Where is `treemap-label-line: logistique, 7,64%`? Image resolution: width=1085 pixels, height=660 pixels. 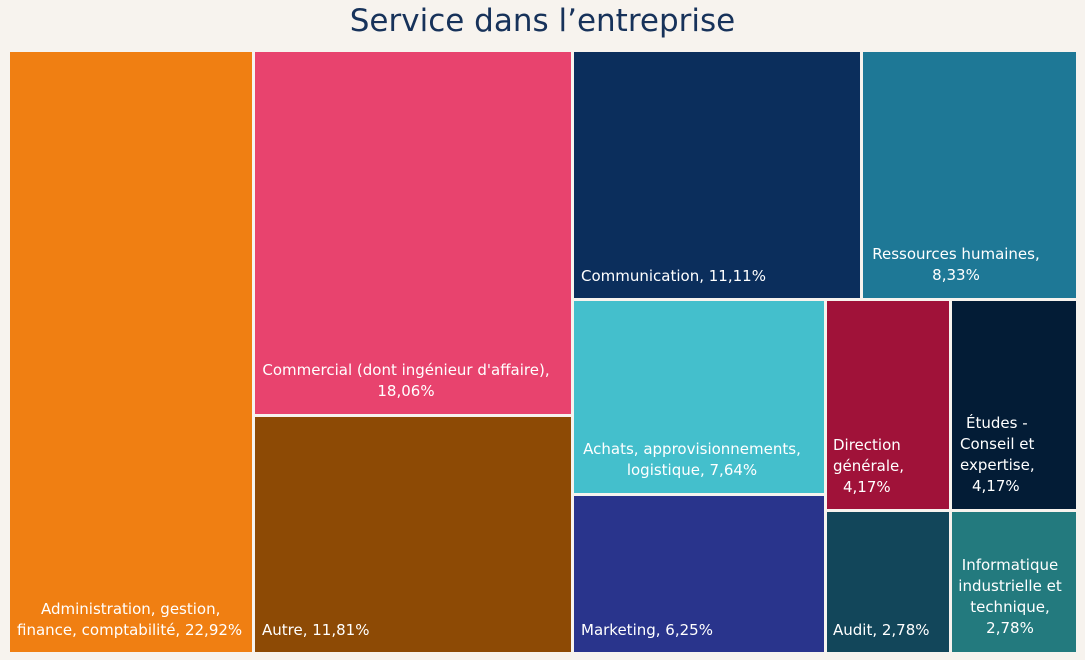
treemap-label-line: logistique, 7,64% is located at coordinates (692, 470).